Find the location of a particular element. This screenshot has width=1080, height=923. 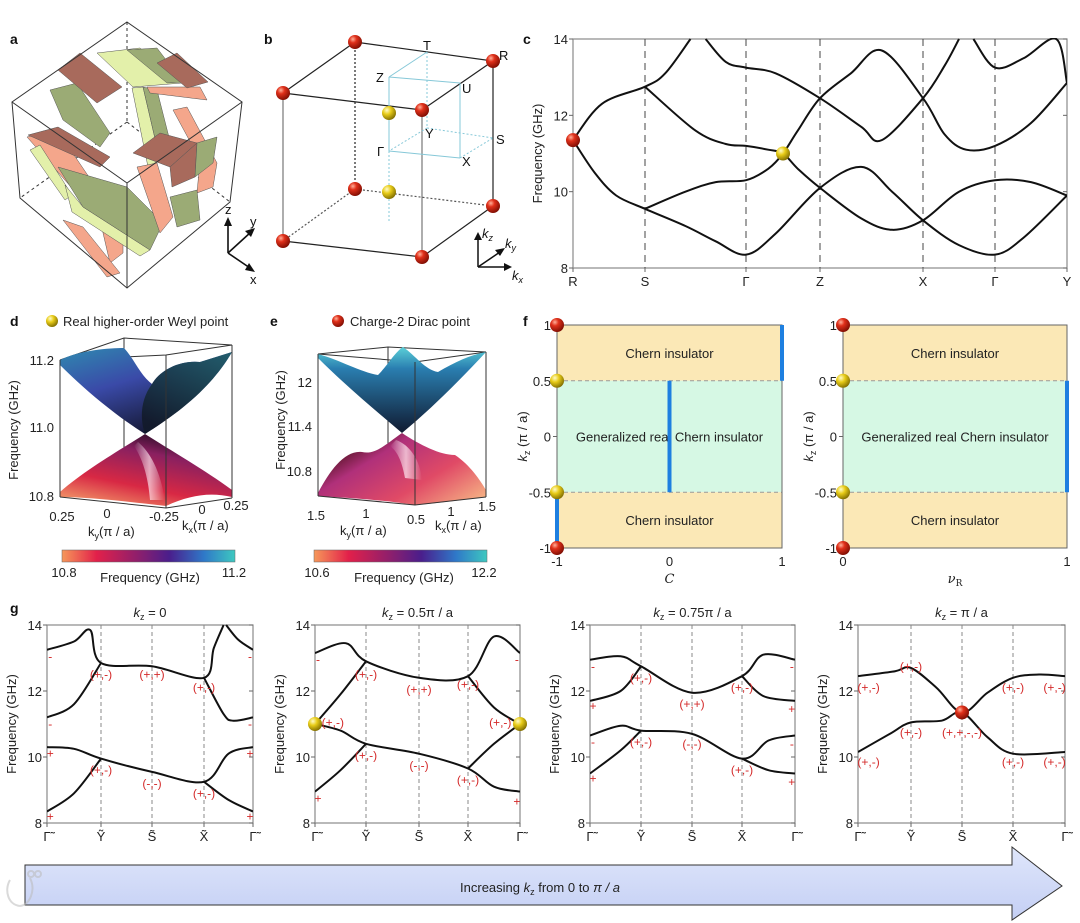

band-line-band-b is located at coordinates (341, 692).